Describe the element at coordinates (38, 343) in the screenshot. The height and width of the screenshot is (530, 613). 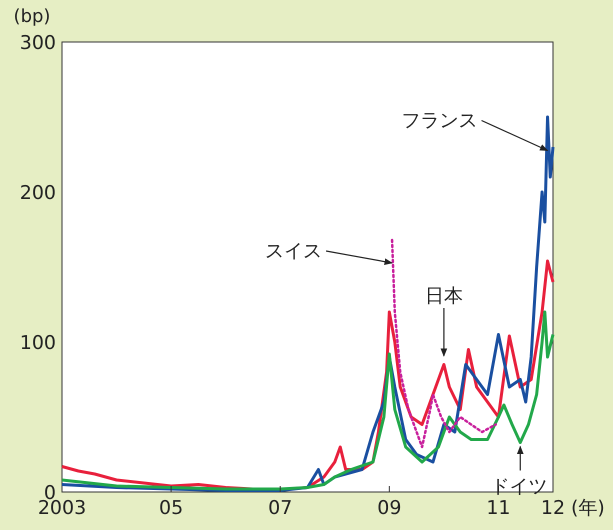
I see `y-tick-label: 100` at that location.